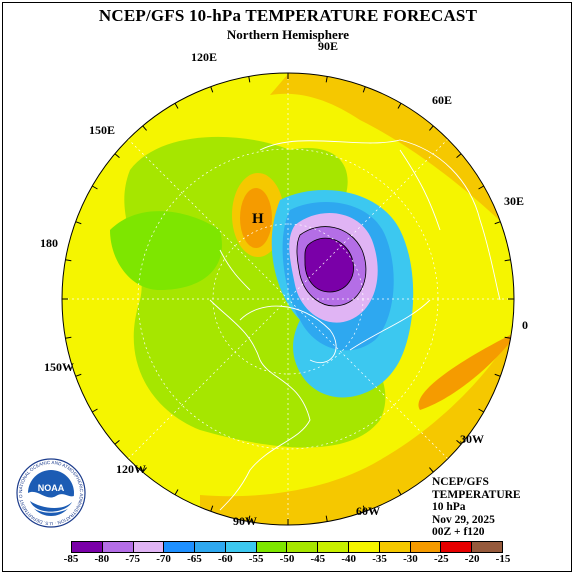 This screenshot has height=576, width=576. I want to click on colorbar-label: -15, so click(503, 559).